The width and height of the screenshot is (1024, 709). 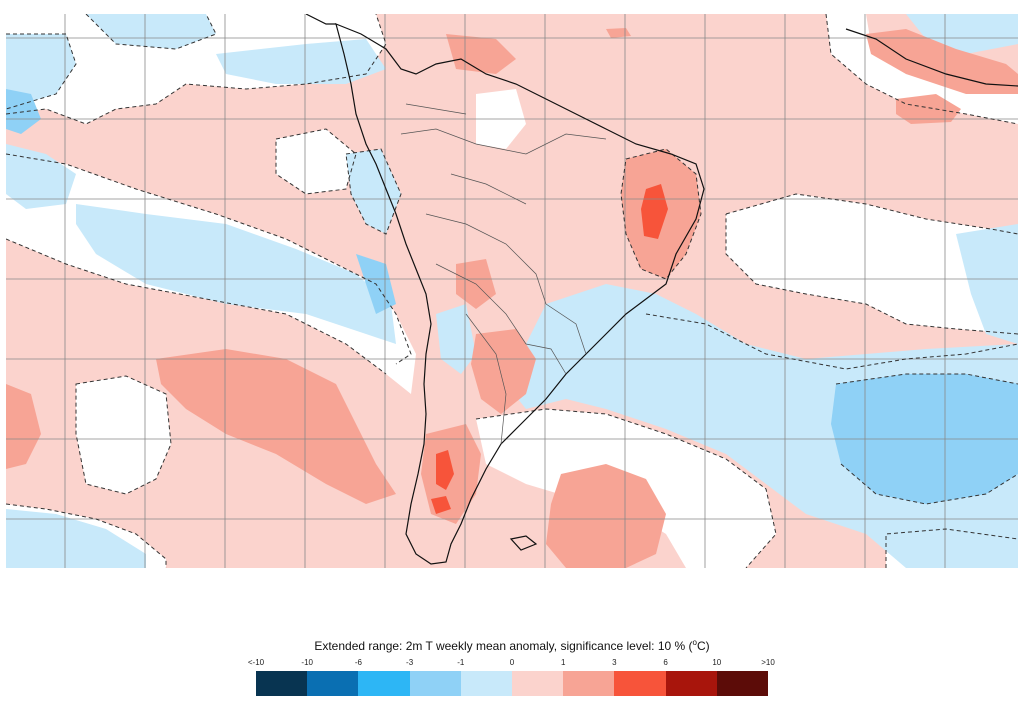 What do you see at coordinates (461, 662) in the screenshot?
I see `legend-label: -1` at bounding box center [461, 662].